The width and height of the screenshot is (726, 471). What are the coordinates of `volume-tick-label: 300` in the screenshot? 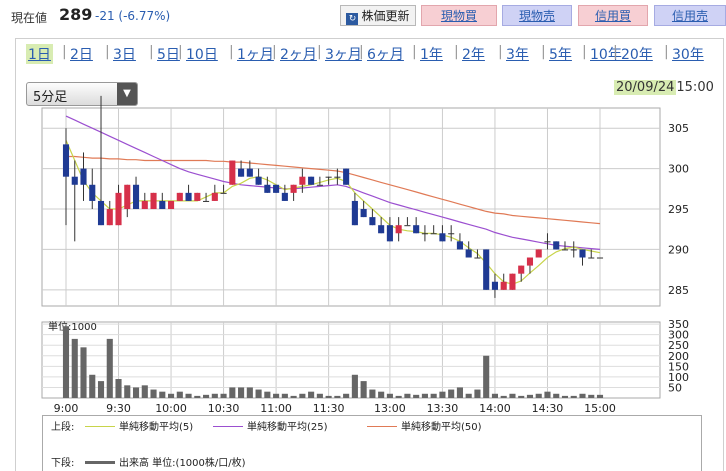 It's located at (678, 335).